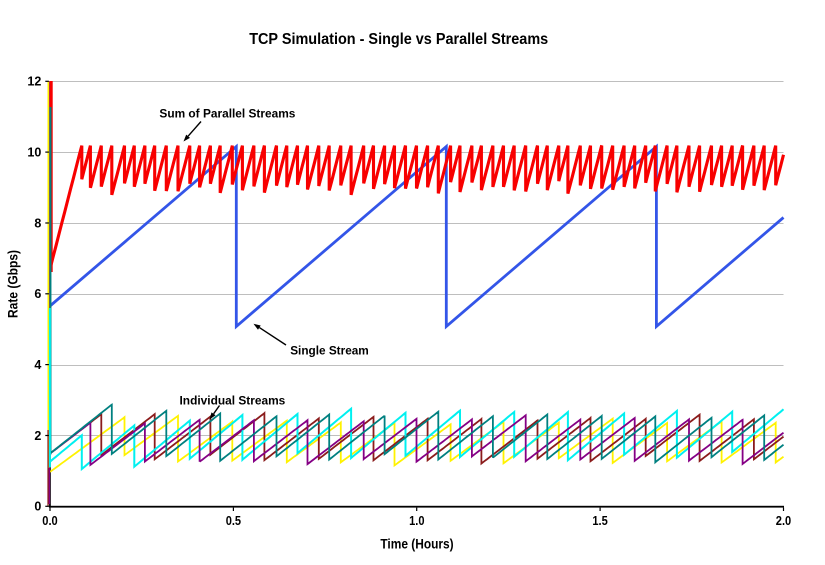  I want to click on svg-text: 12, so click(34, 82).